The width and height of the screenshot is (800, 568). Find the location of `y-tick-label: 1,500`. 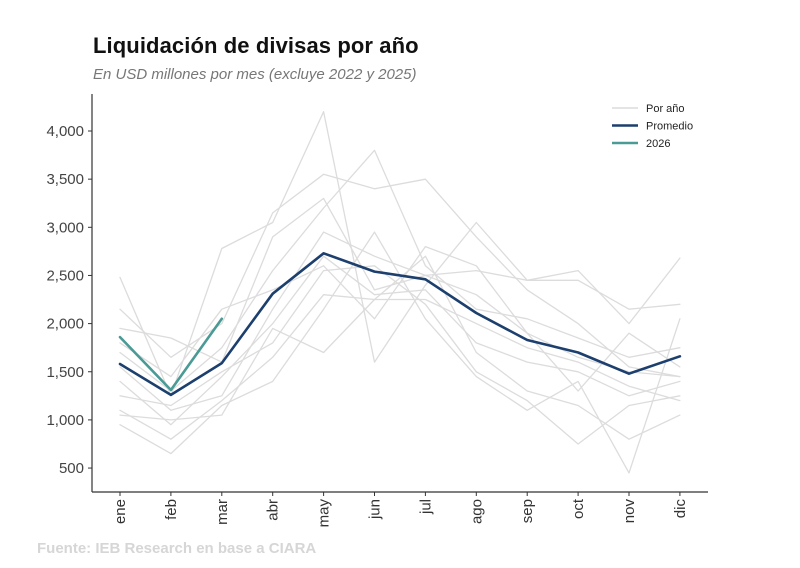

y-tick-label: 1,500 is located at coordinates (65, 372).